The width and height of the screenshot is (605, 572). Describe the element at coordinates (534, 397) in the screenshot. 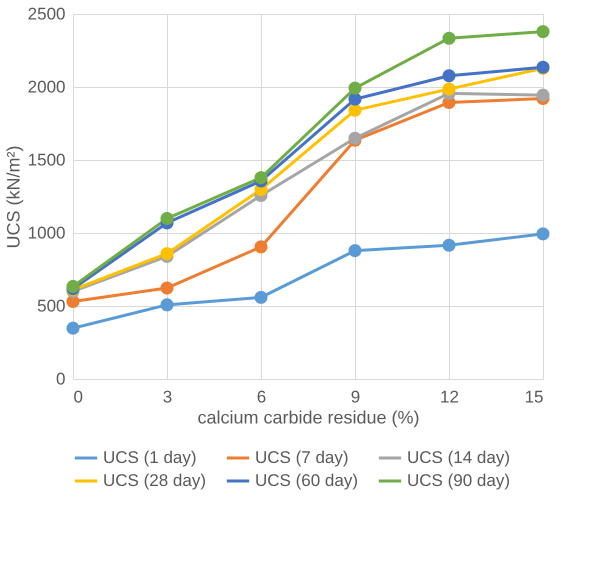

I see `x-tick-label: 15` at that location.